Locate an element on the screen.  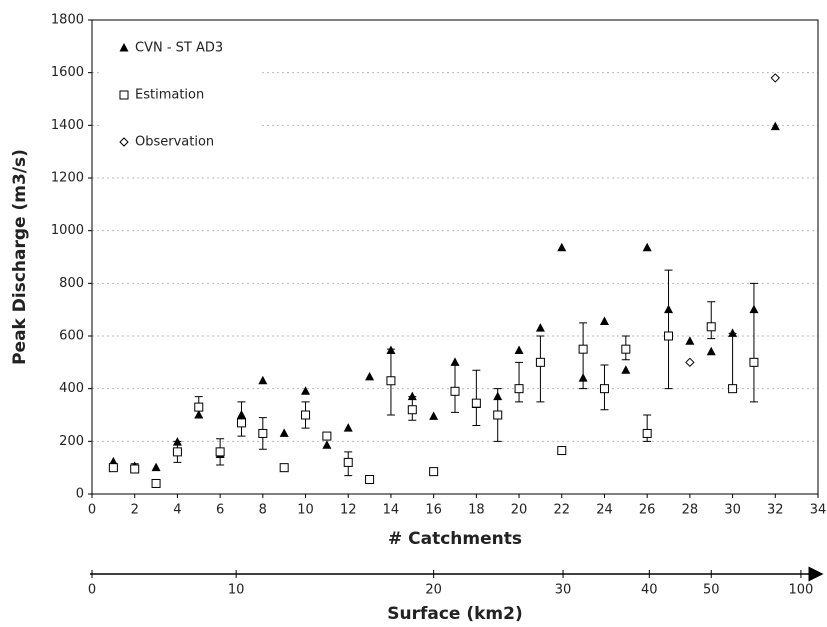
y-tick-label: 1800 is located at coordinates (67, 20).